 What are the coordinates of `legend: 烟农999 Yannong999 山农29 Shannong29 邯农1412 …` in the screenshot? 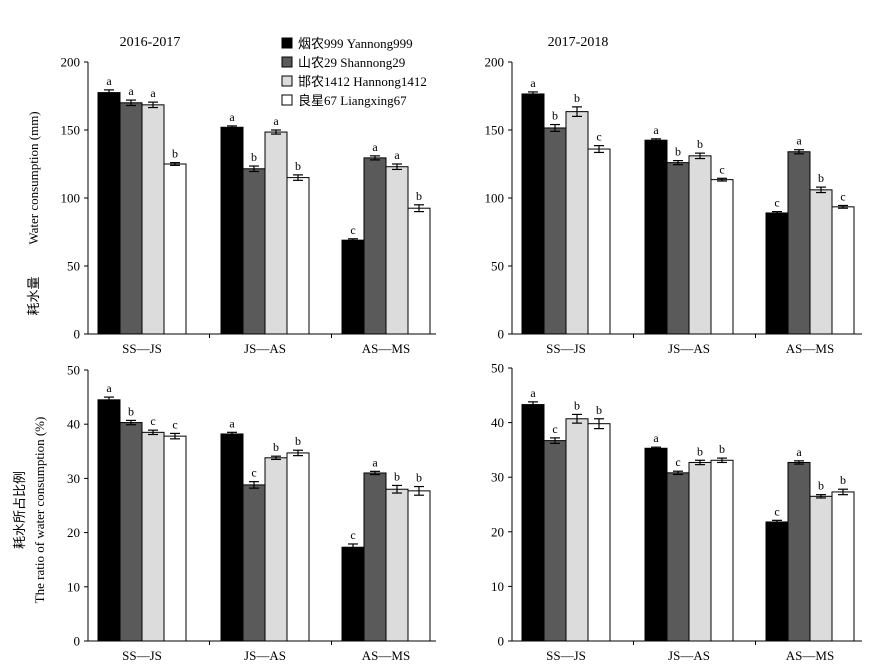 It's located at (354, 72).